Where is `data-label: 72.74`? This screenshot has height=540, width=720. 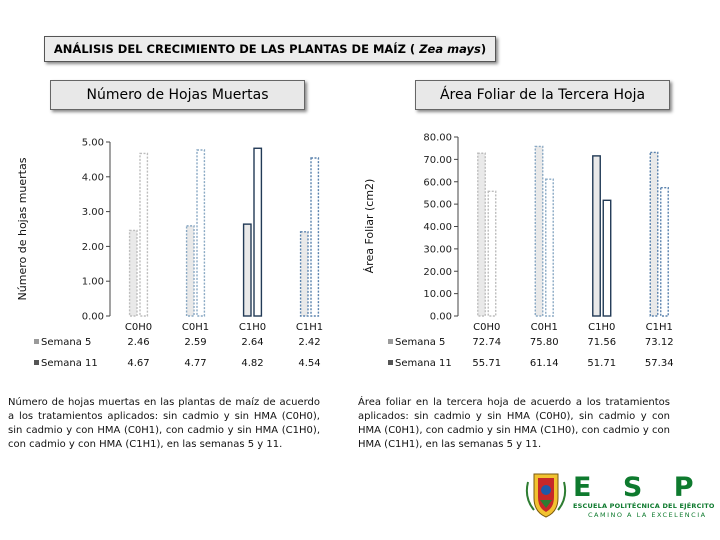
data-label: 72.74 is located at coordinates (486, 342).